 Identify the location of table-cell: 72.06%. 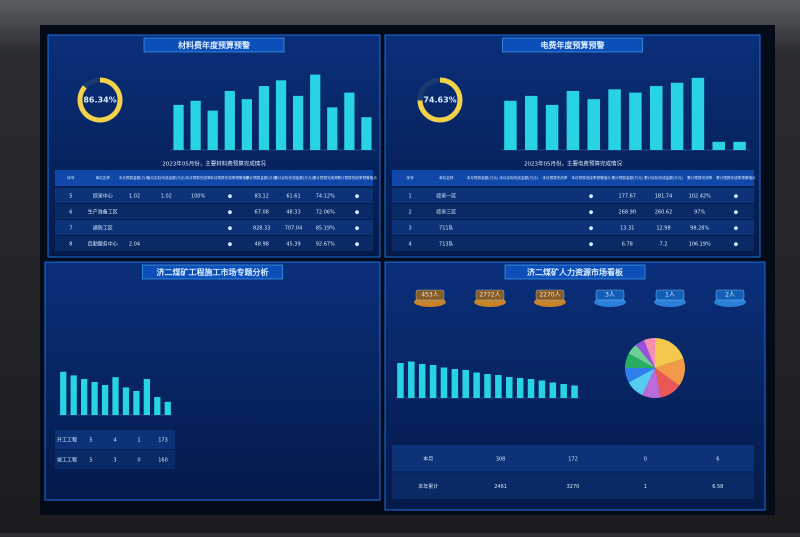
(325, 213).